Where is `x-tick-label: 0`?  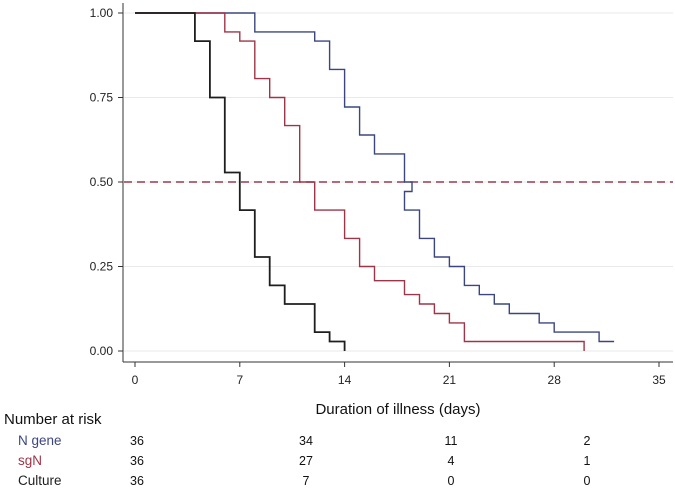
x-tick-label: 0 is located at coordinates (135, 380).